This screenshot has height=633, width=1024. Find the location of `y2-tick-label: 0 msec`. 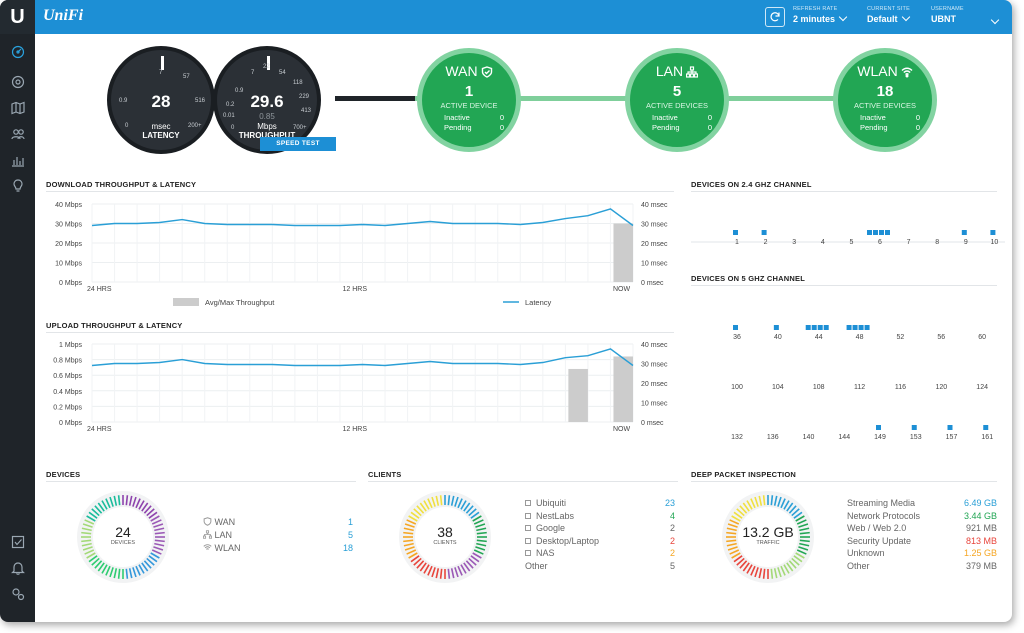

y2-tick-label: 0 msec is located at coordinates (652, 423).